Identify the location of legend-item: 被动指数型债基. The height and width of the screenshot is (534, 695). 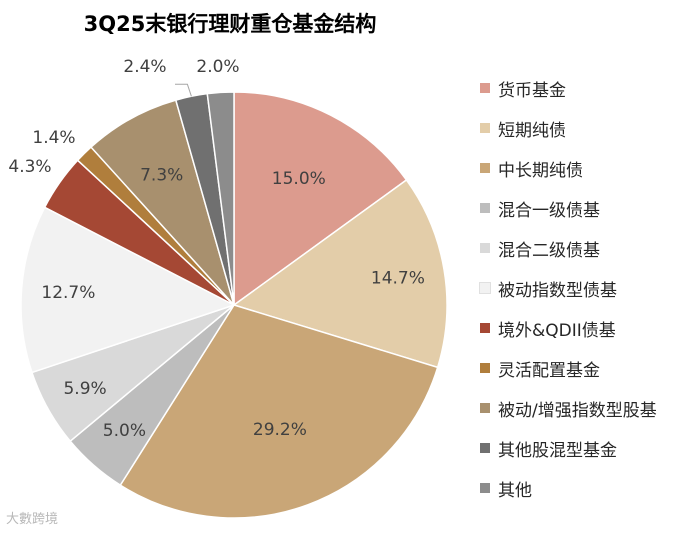
(568, 288).